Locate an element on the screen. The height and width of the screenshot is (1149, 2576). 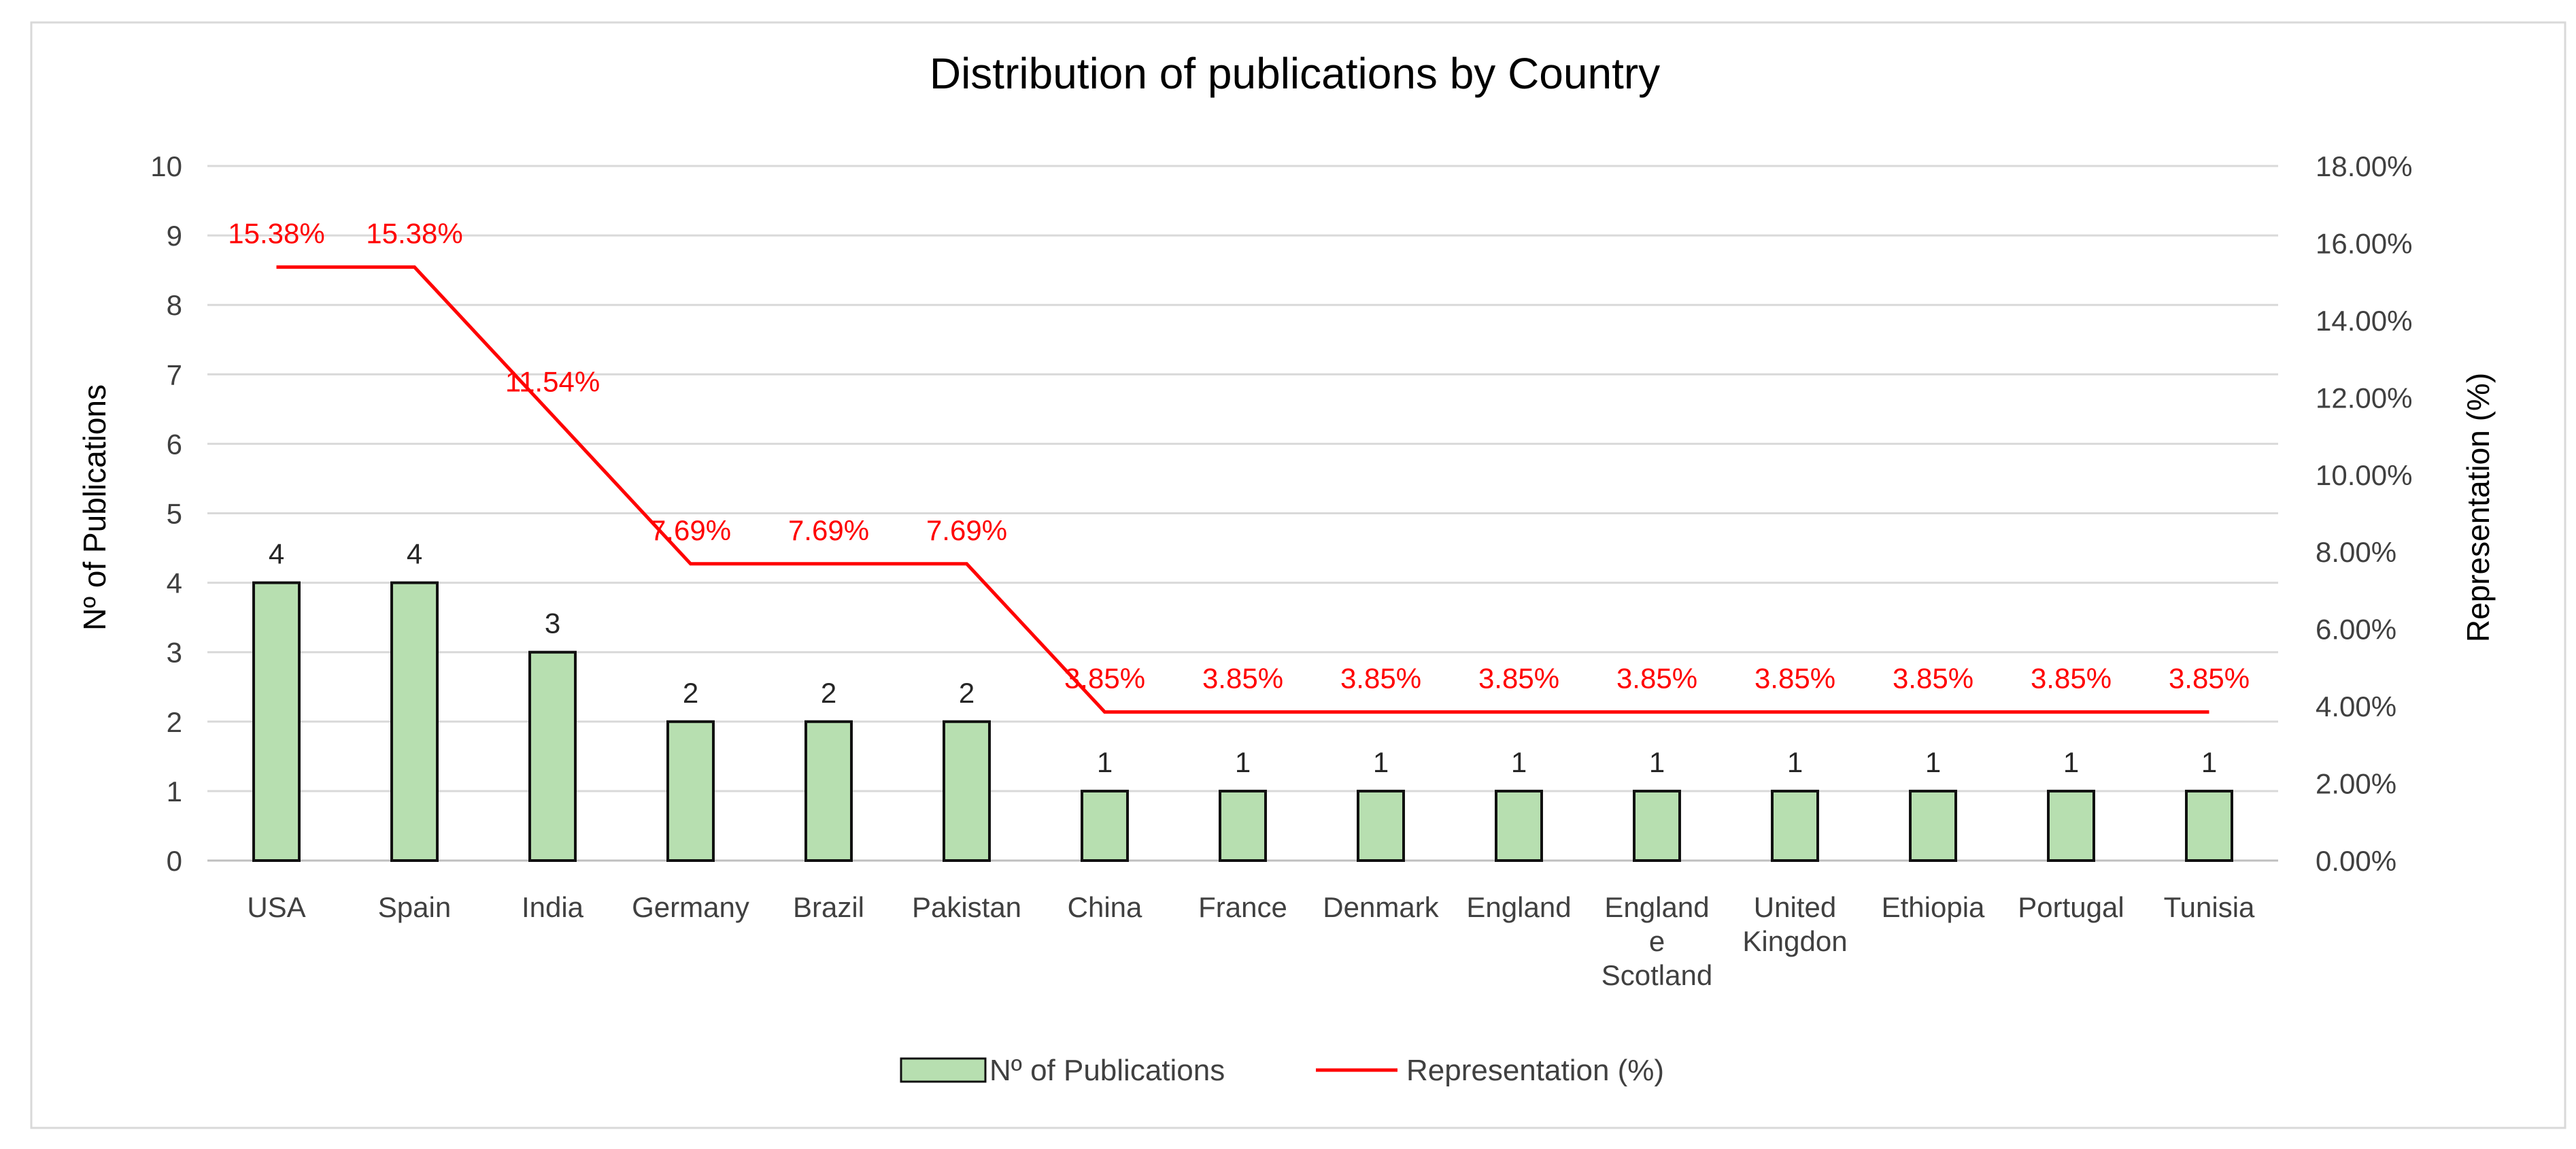
line-data-label: 11.54% is located at coordinates (552, 381).